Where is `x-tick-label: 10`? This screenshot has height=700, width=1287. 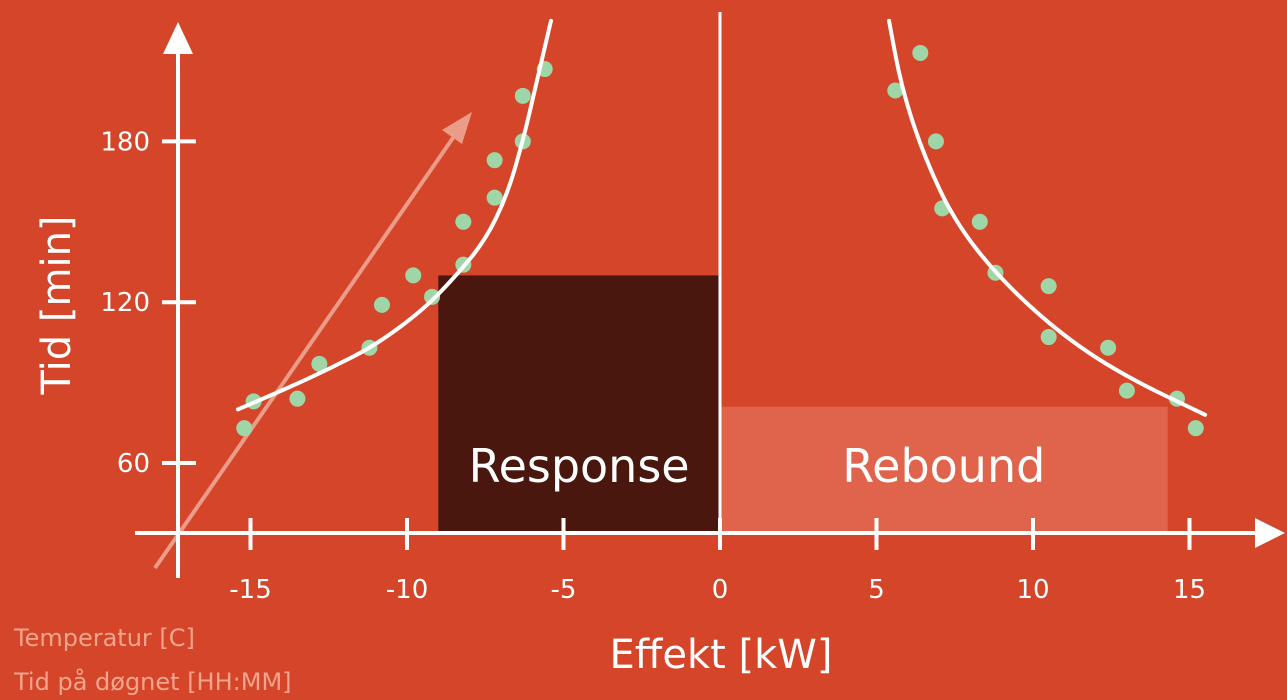 x-tick-label: 10 is located at coordinates (1032, 590).